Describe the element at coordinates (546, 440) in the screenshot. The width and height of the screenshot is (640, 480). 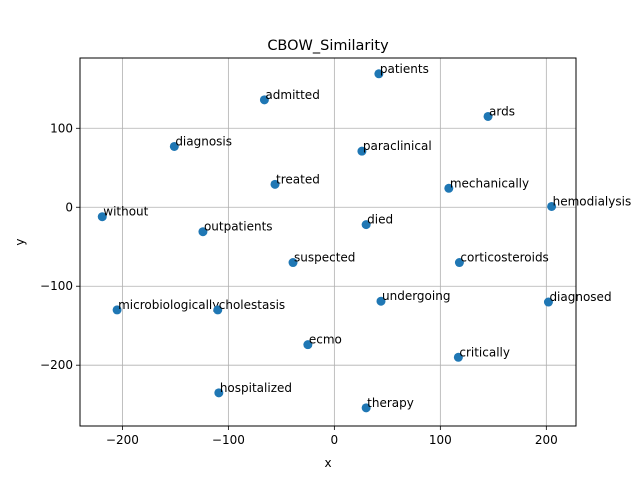
I see `x-tick-label: 200` at that location.